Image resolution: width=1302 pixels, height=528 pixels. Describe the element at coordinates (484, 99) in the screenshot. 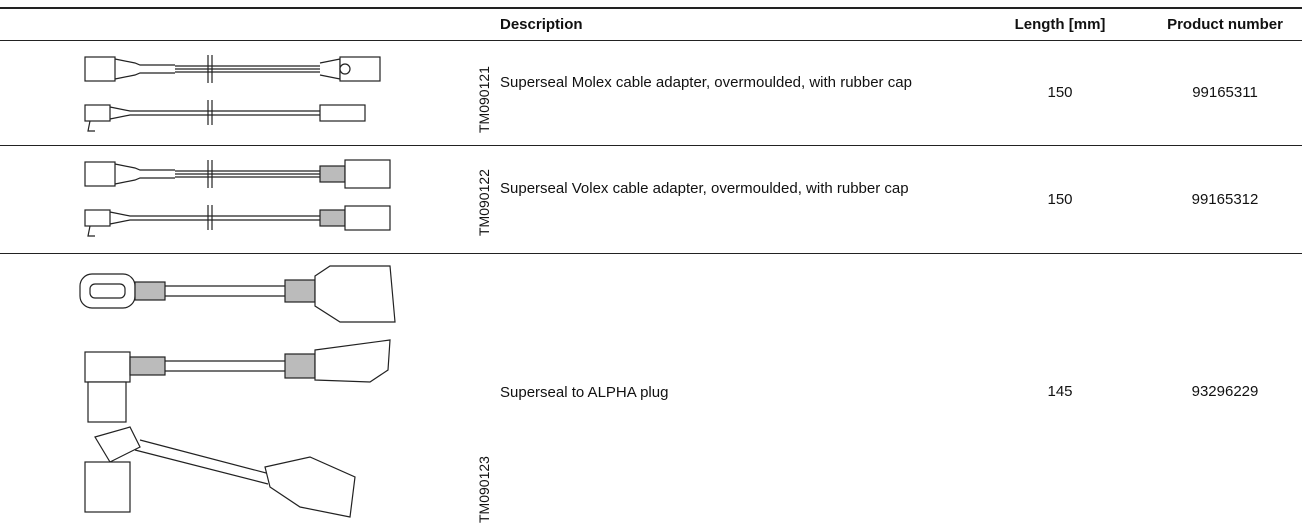

I see `image-code: TM090121` at that location.